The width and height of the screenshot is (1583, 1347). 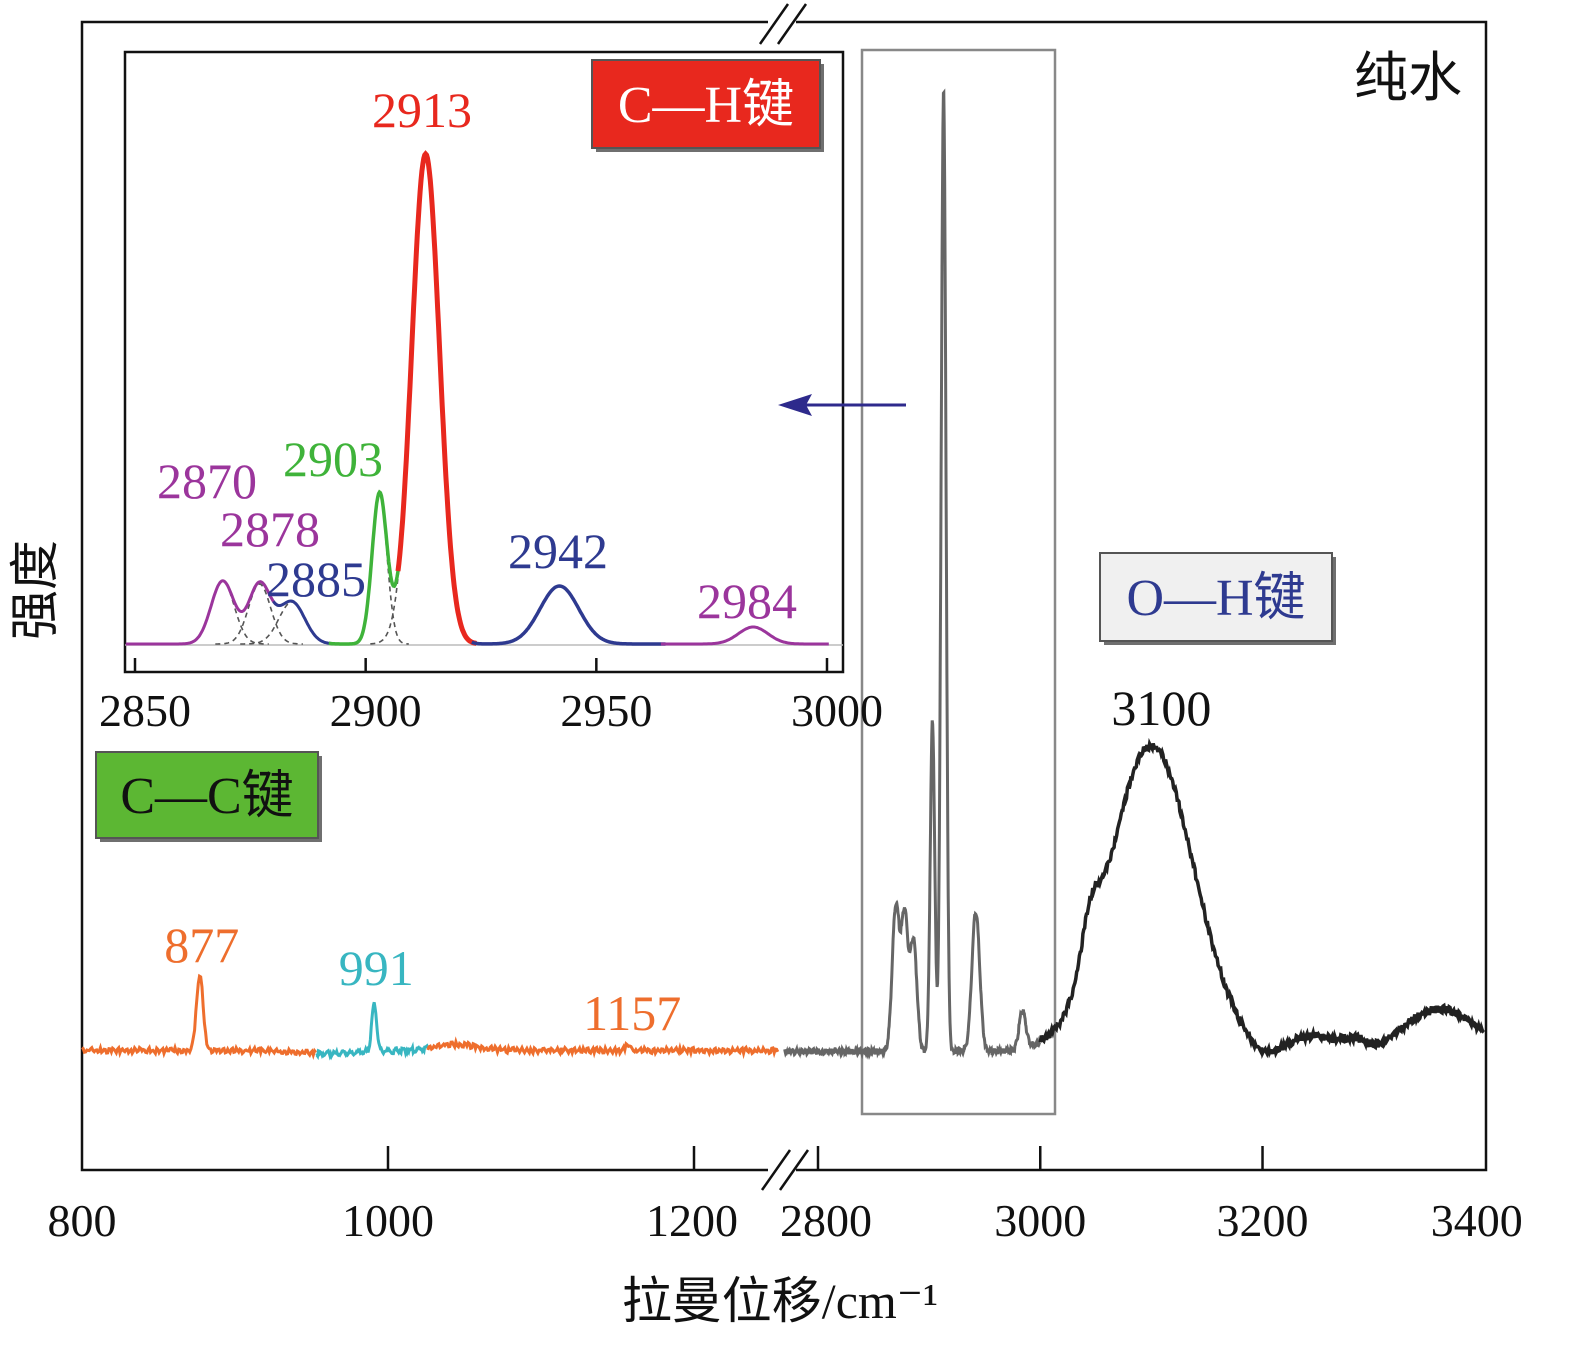 I want to click on inset-peak-label: 2984, so click(x=747, y=601).